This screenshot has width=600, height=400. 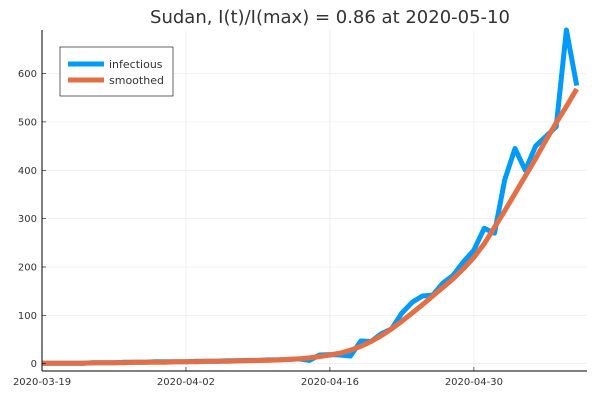 What do you see at coordinates (27, 122) in the screenshot?
I see `y-tick-label: 500` at bounding box center [27, 122].